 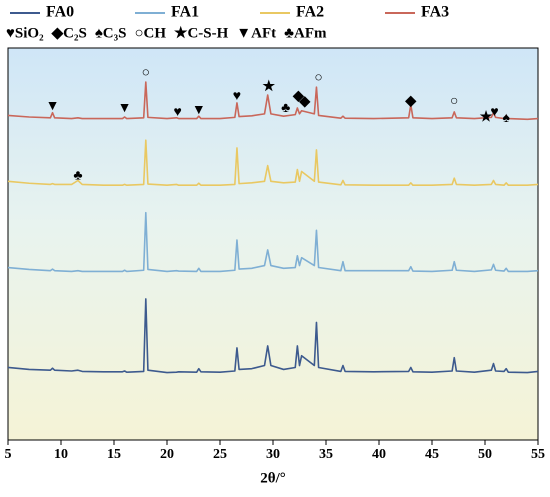 What do you see at coordinates (60, 12) in the screenshot?
I see `legend-label: FA0` at bounding box center [60, 12].